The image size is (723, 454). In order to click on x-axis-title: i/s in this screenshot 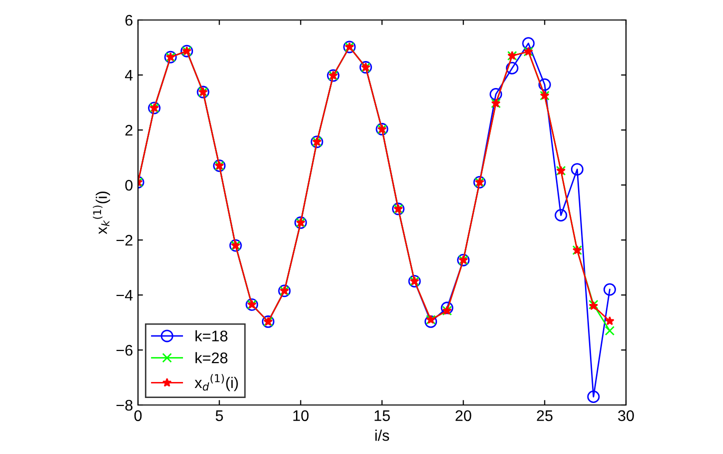, I will do `click(382, 435)`.